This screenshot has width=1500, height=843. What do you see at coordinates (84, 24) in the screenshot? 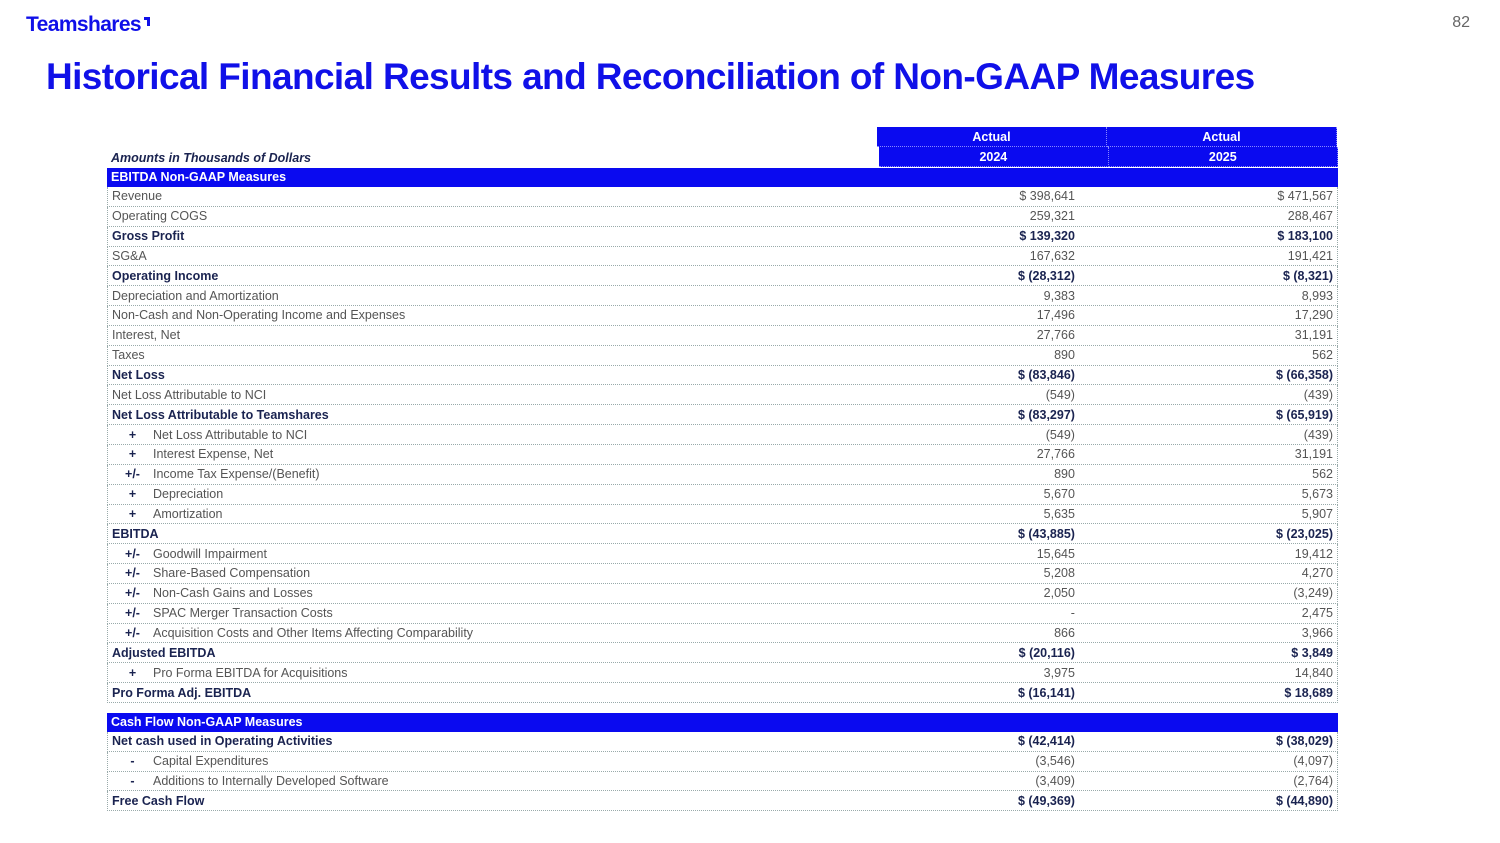
I see `logo-text: Teamshares` at bounding box center [84, 24].